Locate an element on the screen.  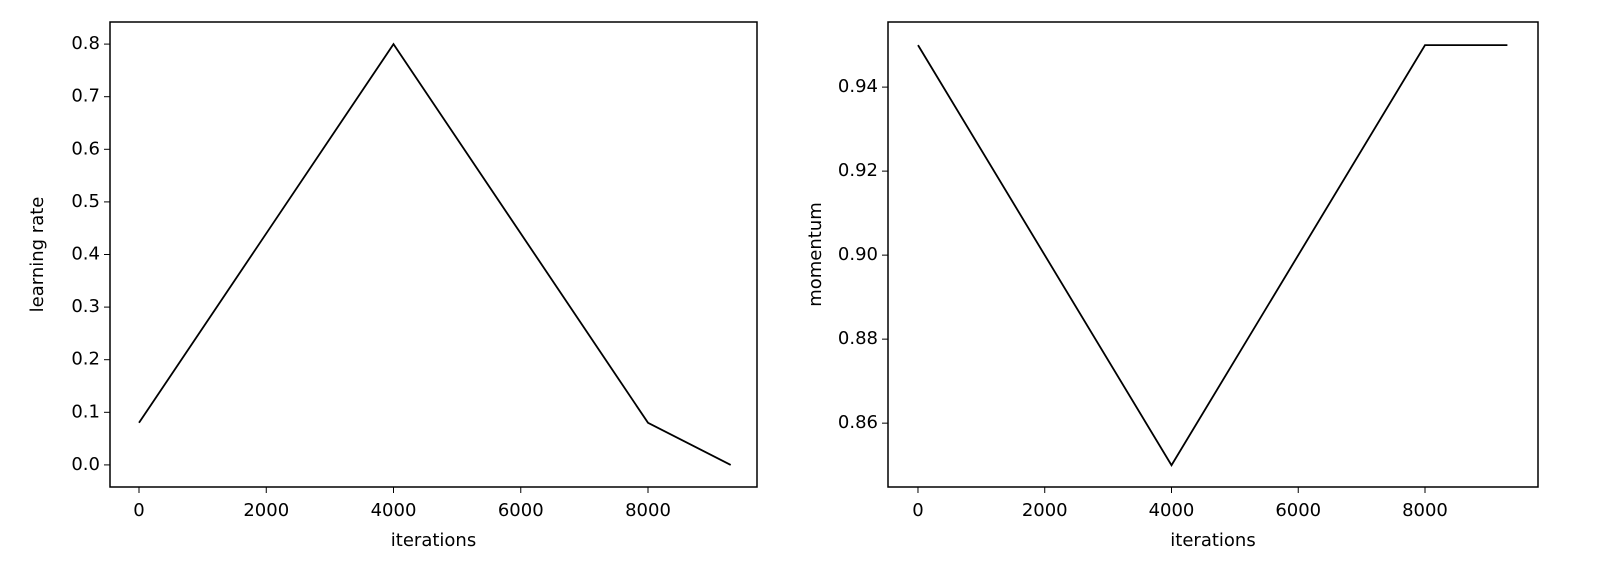
y-axis-label: momentum is located at coordinates (815, 254).